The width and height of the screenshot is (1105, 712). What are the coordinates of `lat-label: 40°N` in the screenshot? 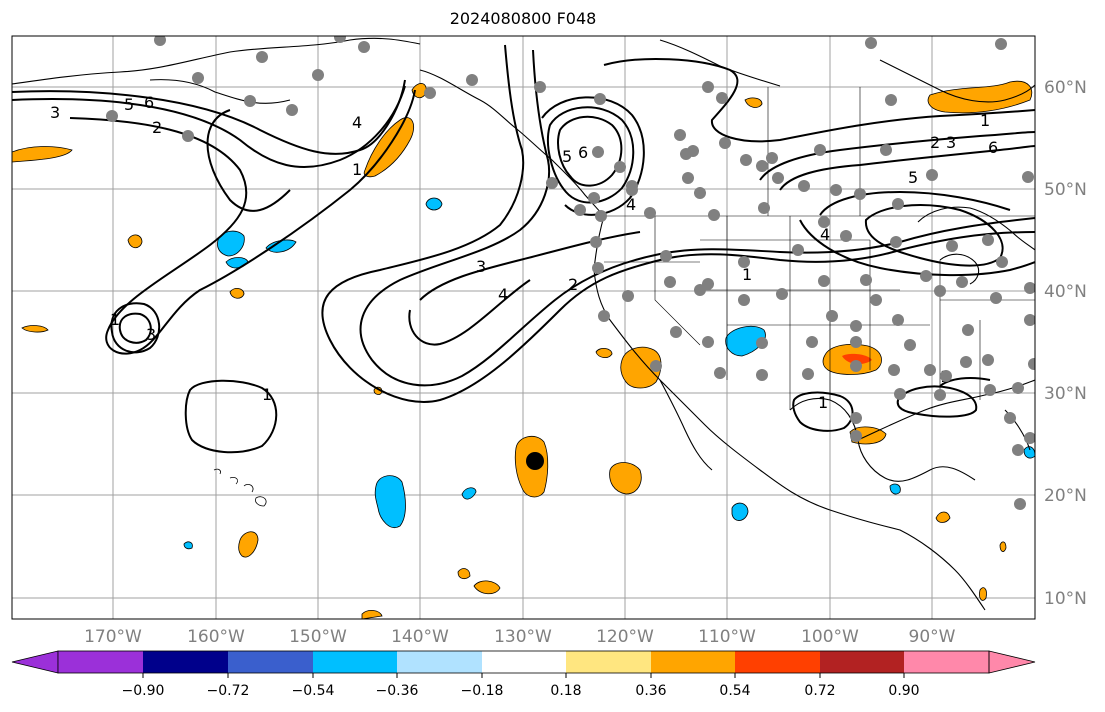 It's located at (1065, 292).